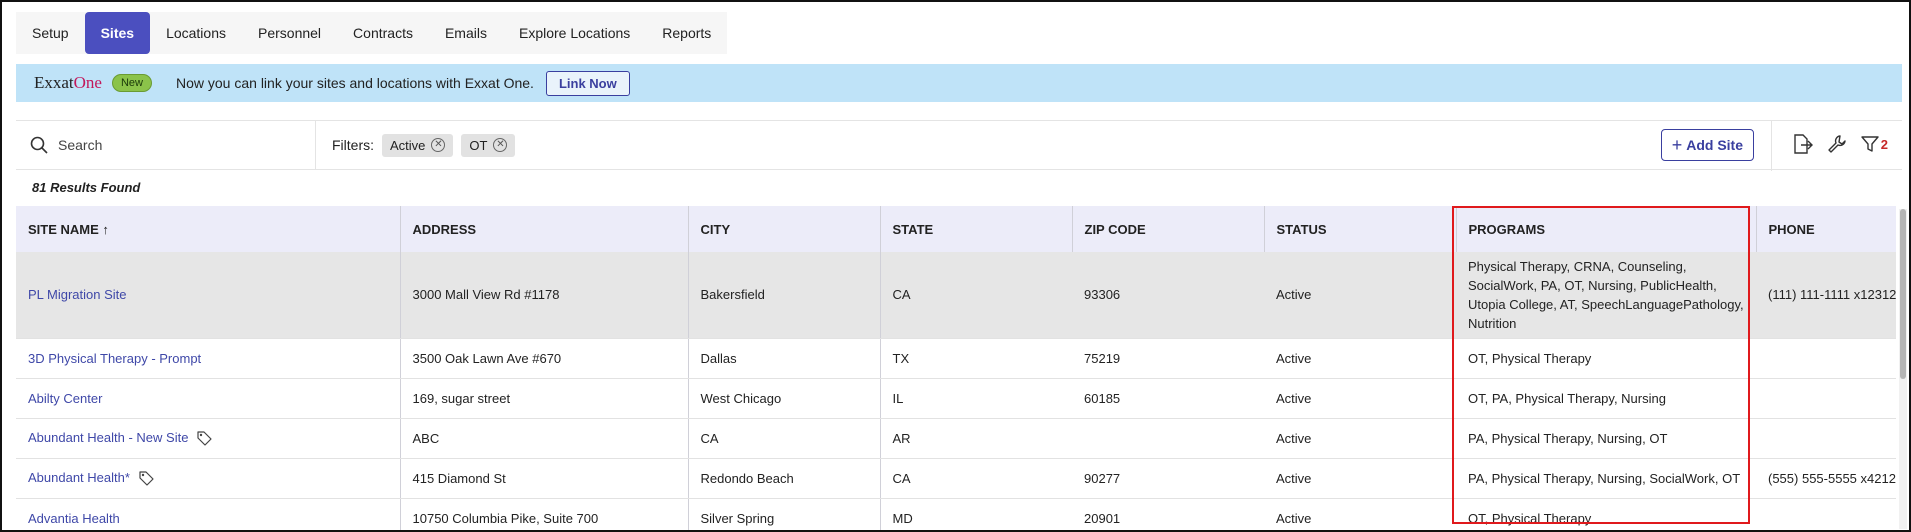 This screenshot has width=1911, height=532. I want to click on export-icon, so click(1802, 144).